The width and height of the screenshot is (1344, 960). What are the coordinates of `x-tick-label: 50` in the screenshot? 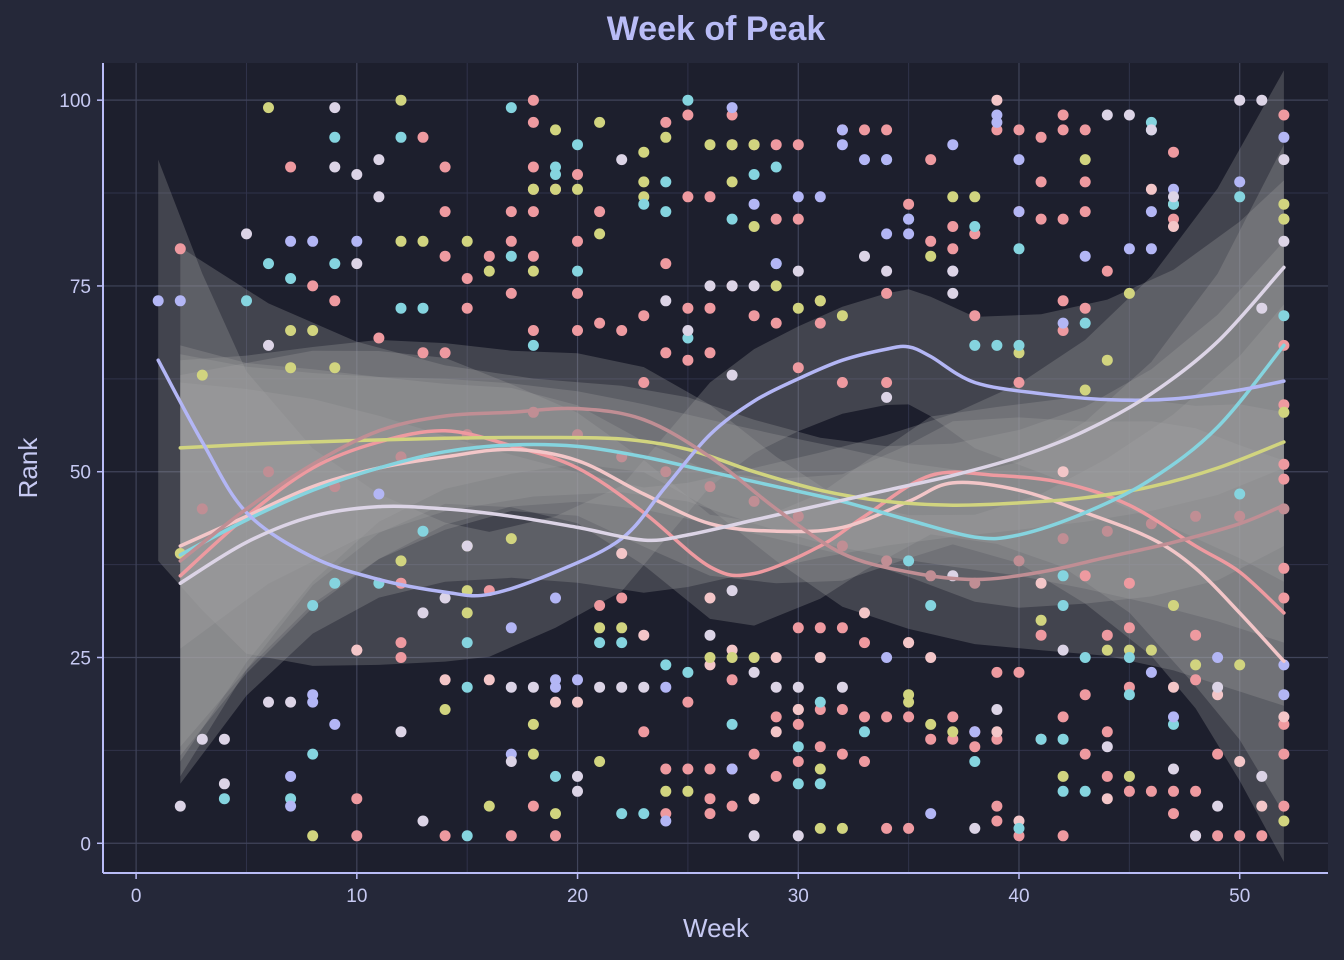 It's located at (1239, 896).